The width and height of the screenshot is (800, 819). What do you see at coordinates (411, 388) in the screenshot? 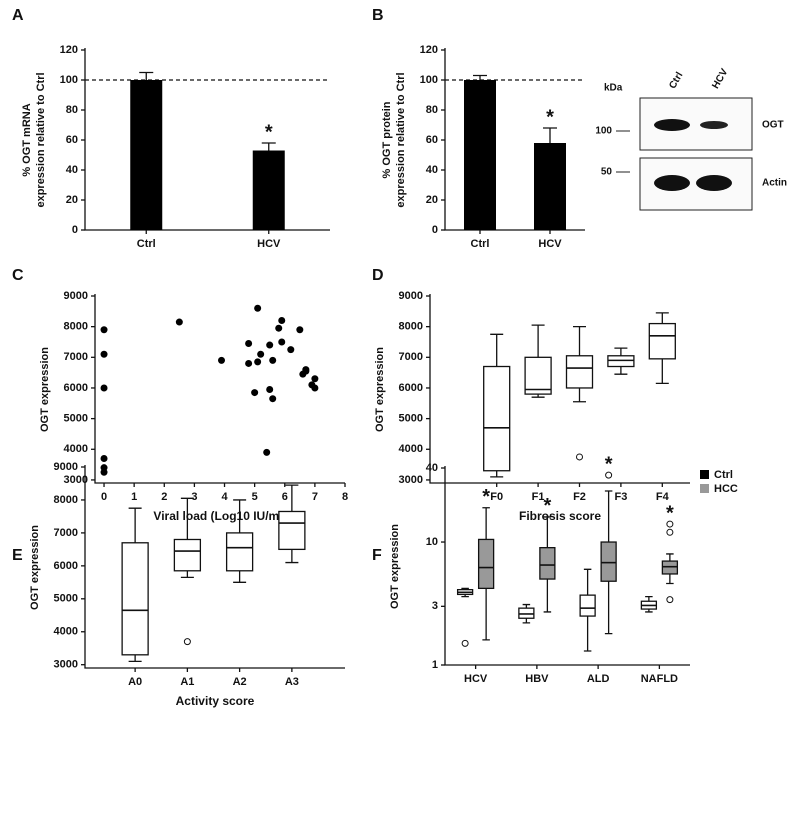
I see `y-tick-label: 6000` at bounding box center [411, 388].